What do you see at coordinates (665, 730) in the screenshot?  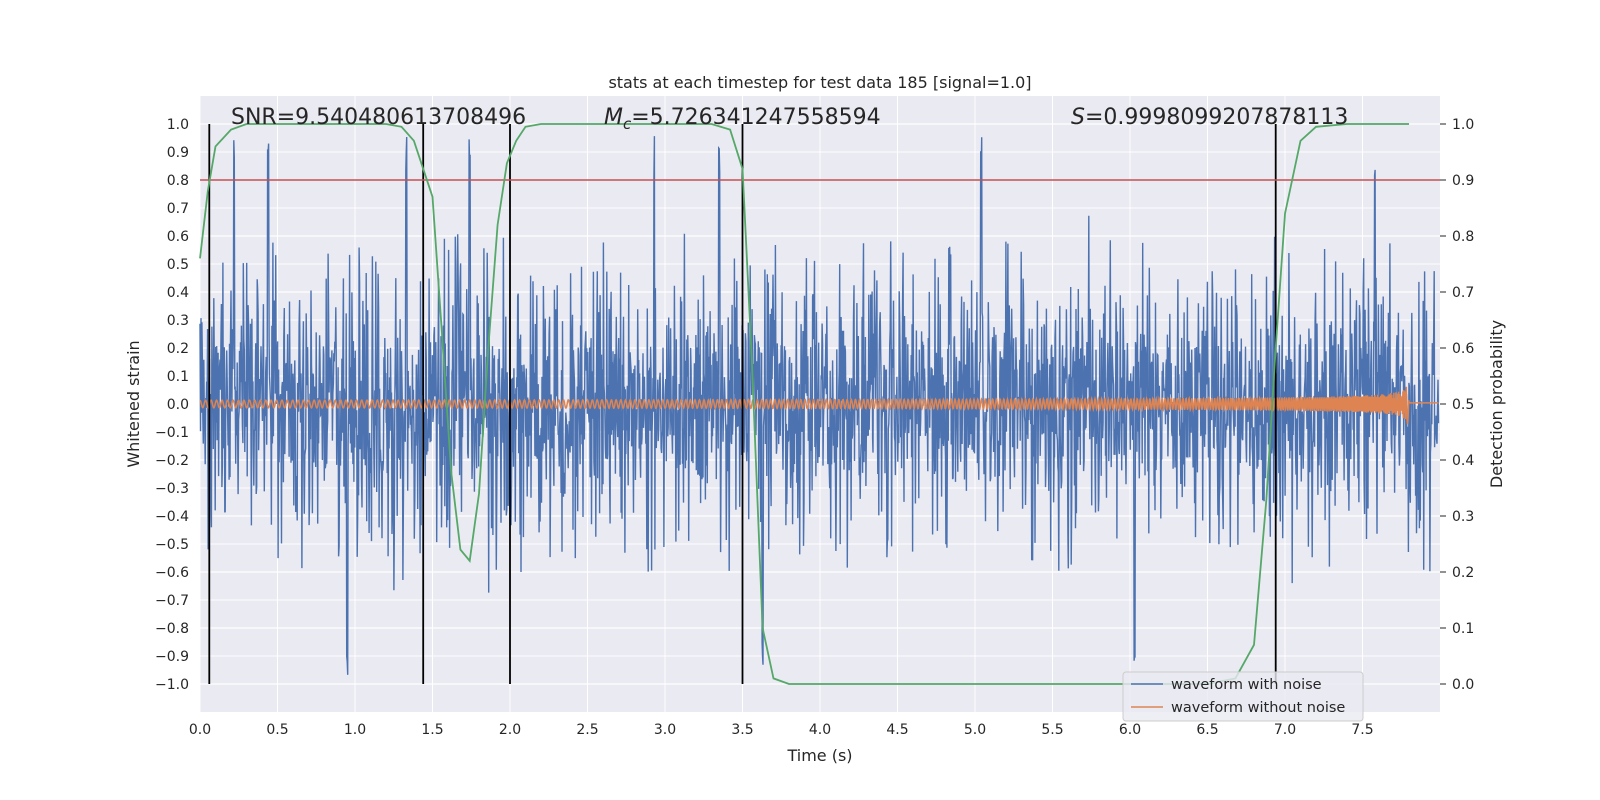 I see `x-tick-label: 3.0` at bounding box center [665, 730].